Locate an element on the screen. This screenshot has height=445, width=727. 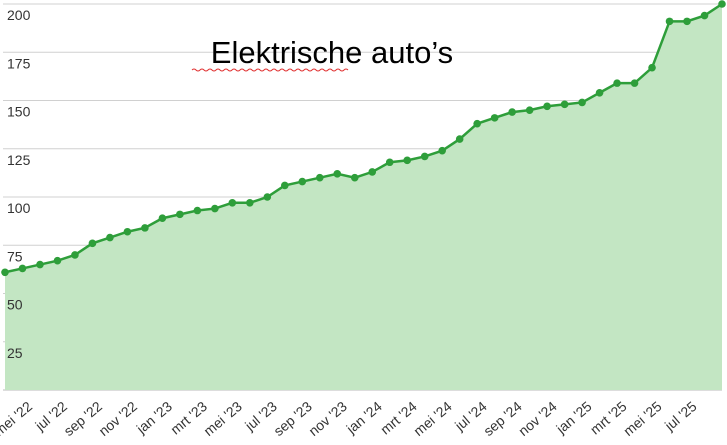
x-tick-label: nov '23 is located at coordinates (327, 418).